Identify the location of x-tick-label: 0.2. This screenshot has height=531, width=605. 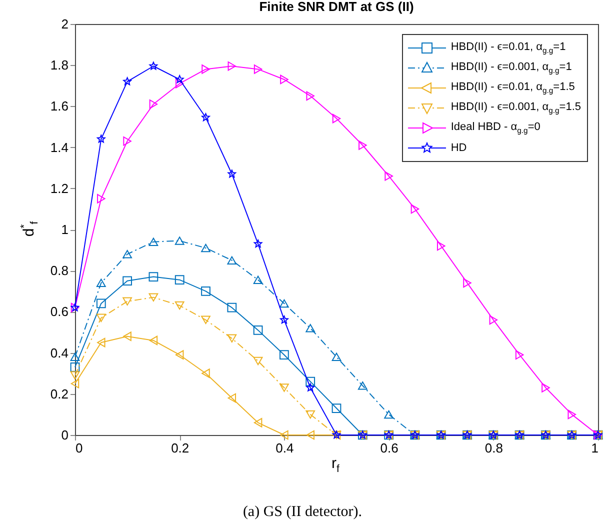
(180, 448).